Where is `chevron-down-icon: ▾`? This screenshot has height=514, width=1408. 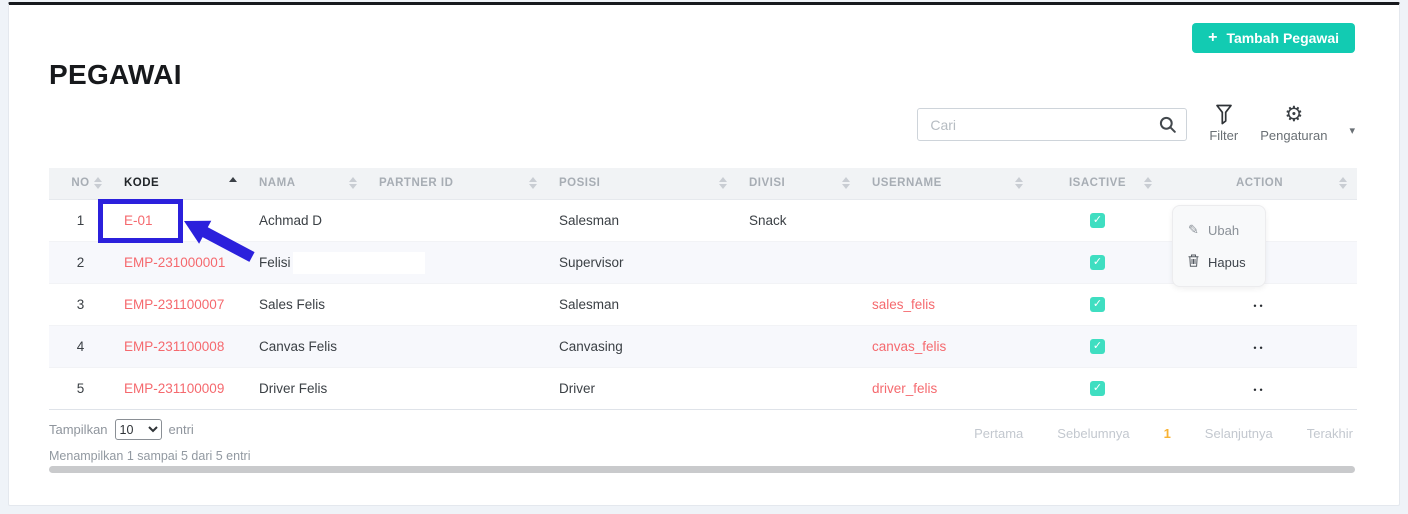 chevron-down-icon: ▾ is located at coordinates (1352, 131).